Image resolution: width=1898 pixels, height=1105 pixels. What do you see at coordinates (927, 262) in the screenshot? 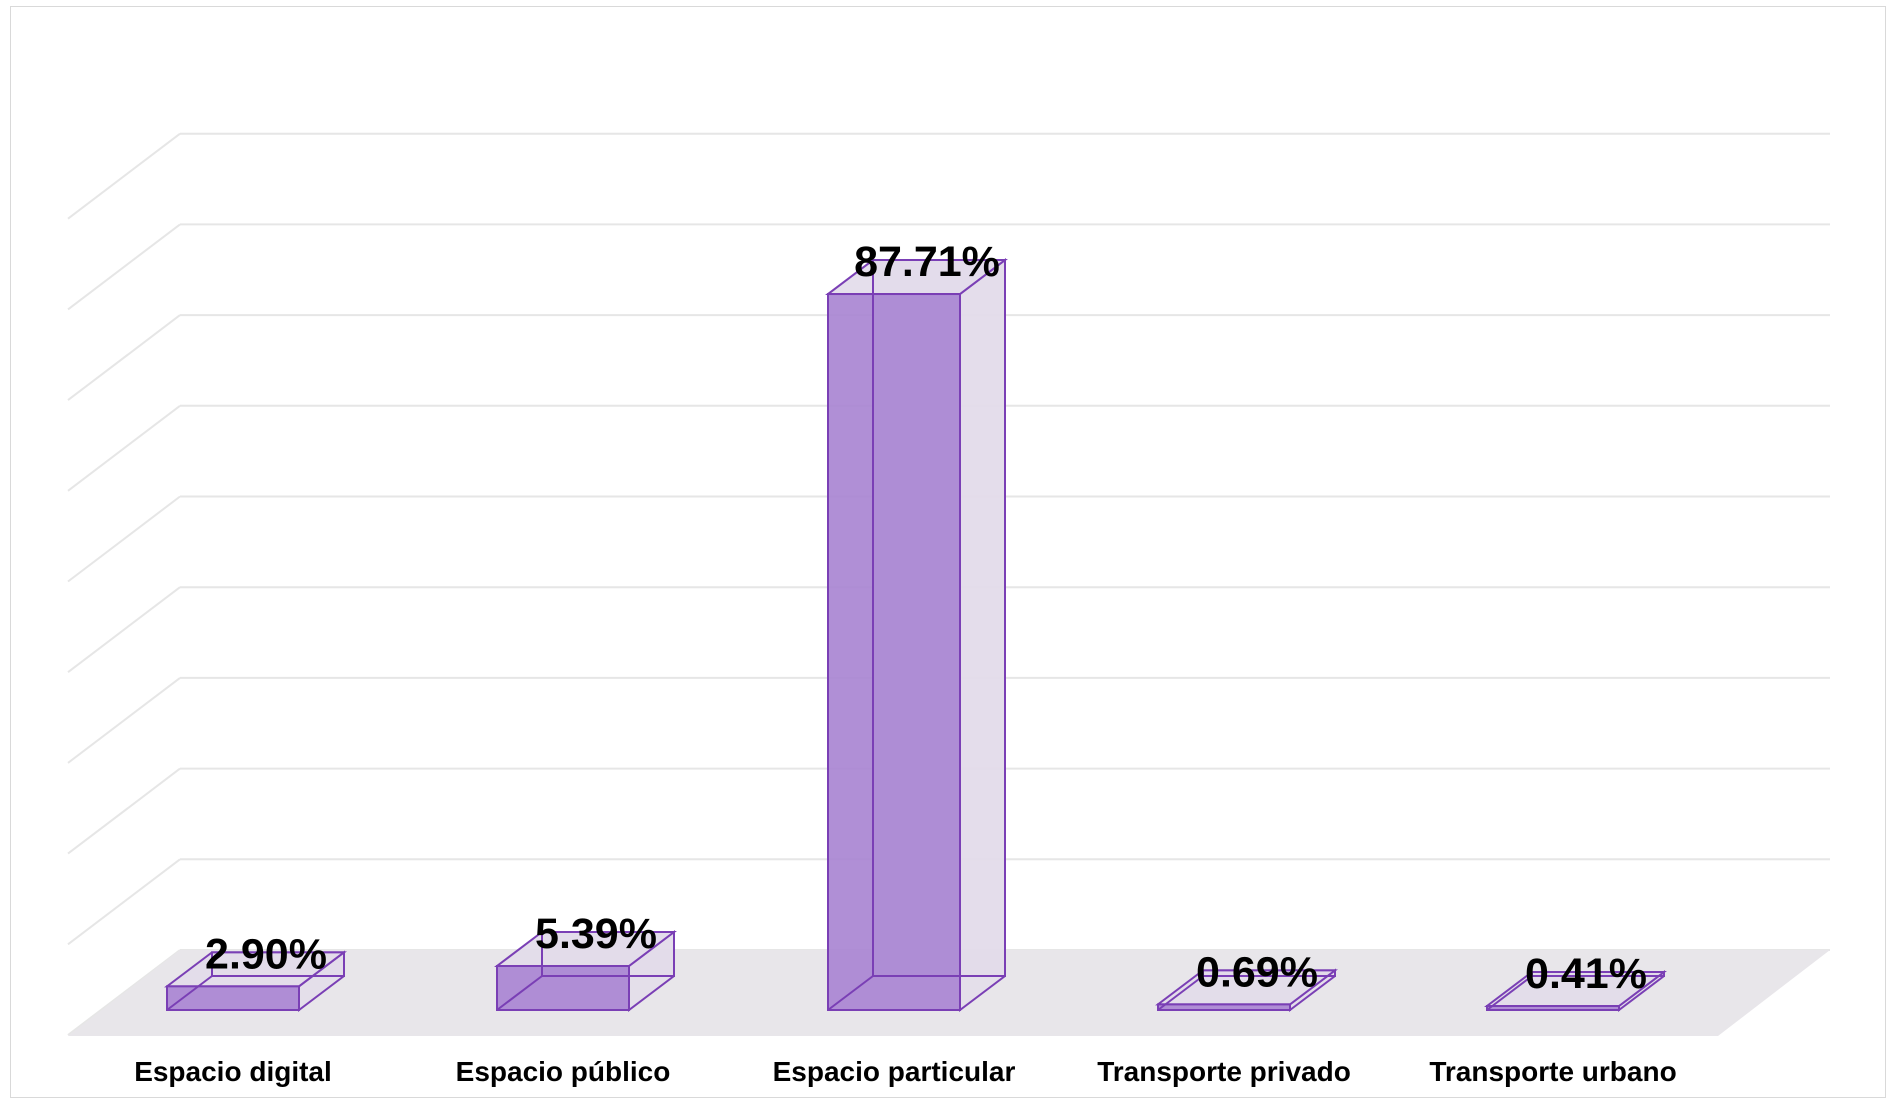
I see `data-label-espacio-particular: 87.71%` at bounding box center [927, 262].